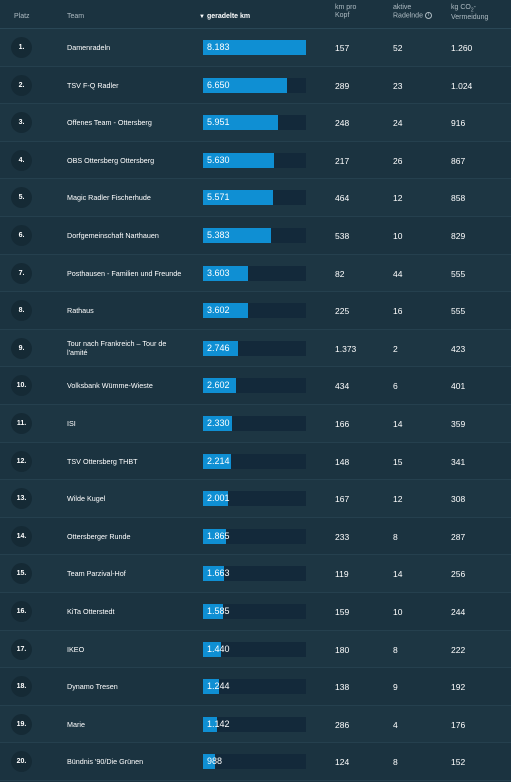  I want to click on team-name: Marie, so click(76, 724).